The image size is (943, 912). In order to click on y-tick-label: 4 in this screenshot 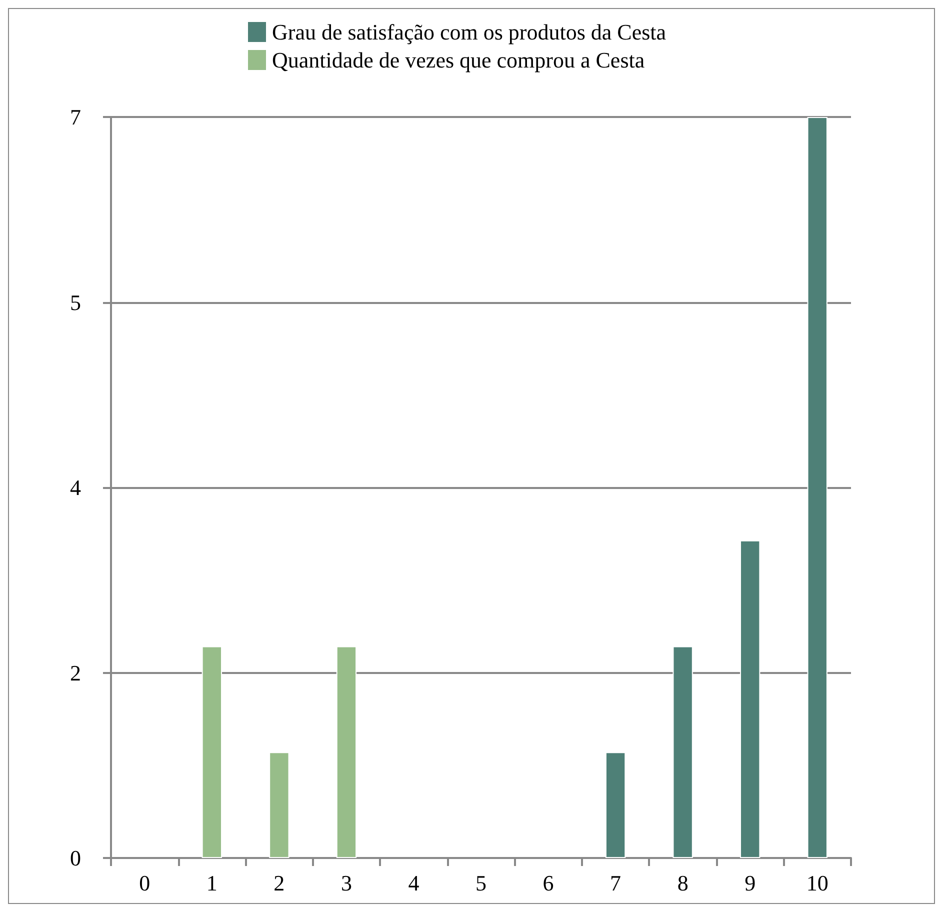, I will do `click(75, 487)`.